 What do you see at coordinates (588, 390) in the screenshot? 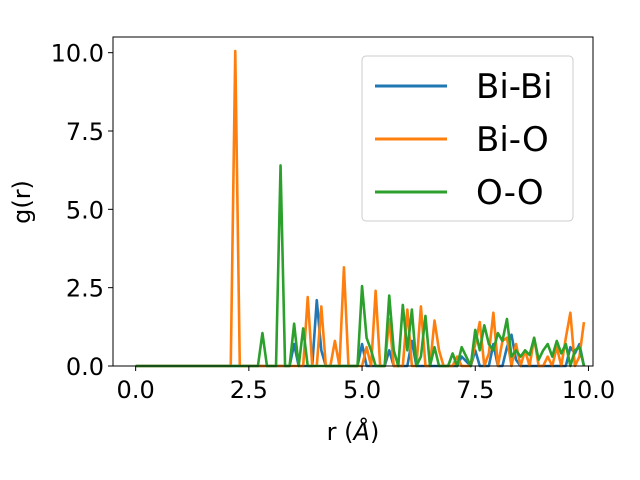
I see `x-tick-label: 10.0` at bounding box center [588, 390].